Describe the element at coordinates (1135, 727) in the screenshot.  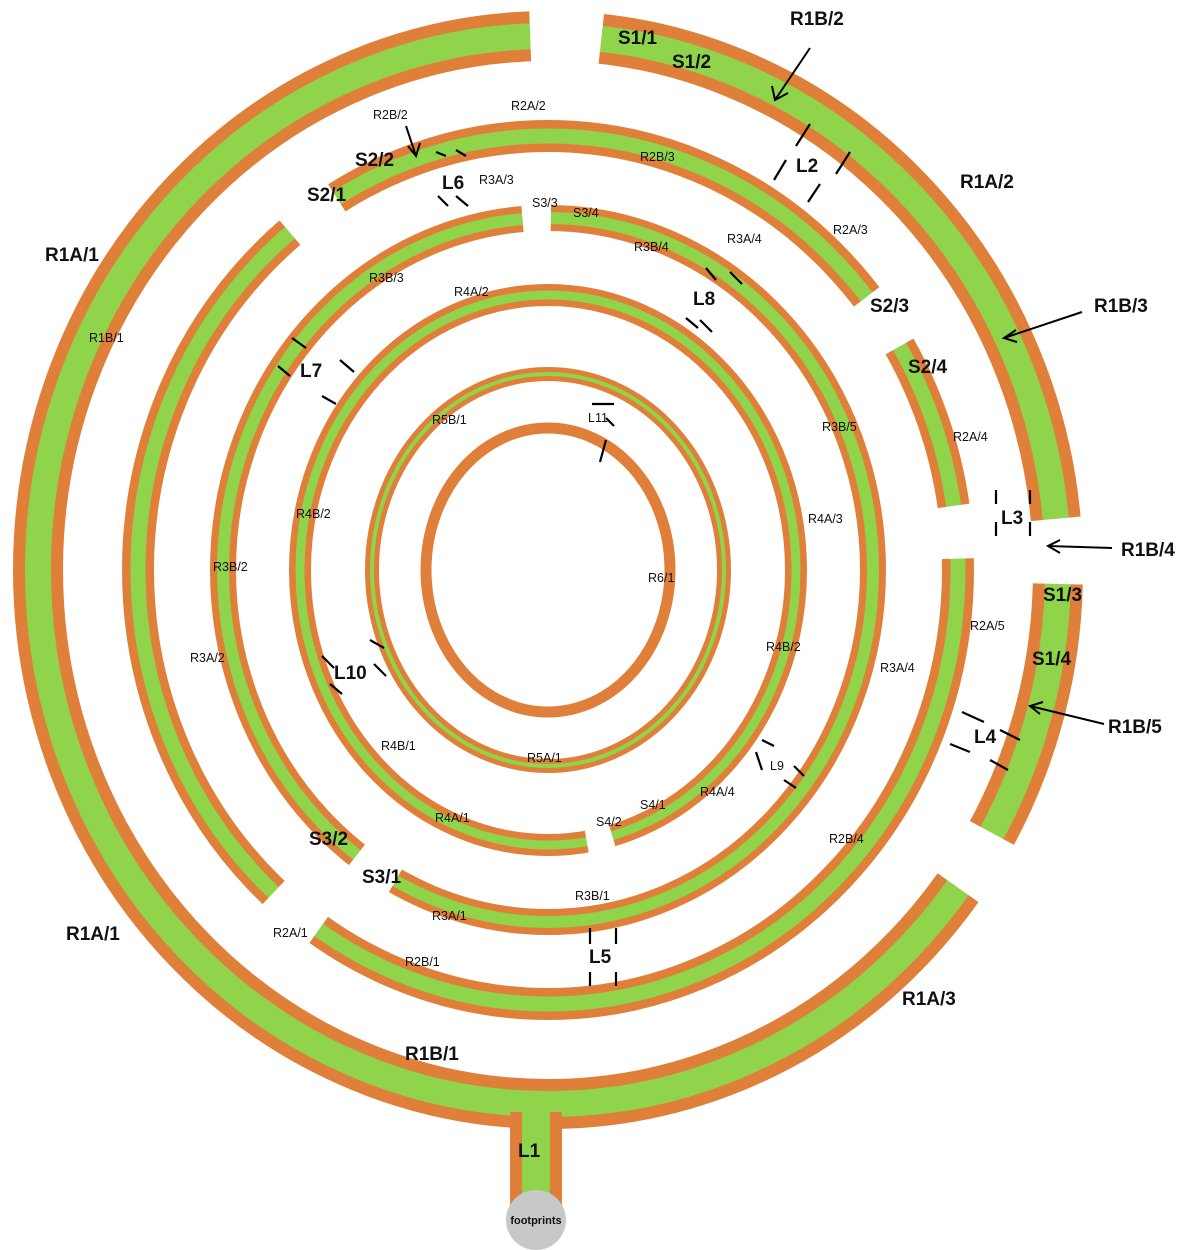
I see `label-r1b-5: R1B/5` at that location.